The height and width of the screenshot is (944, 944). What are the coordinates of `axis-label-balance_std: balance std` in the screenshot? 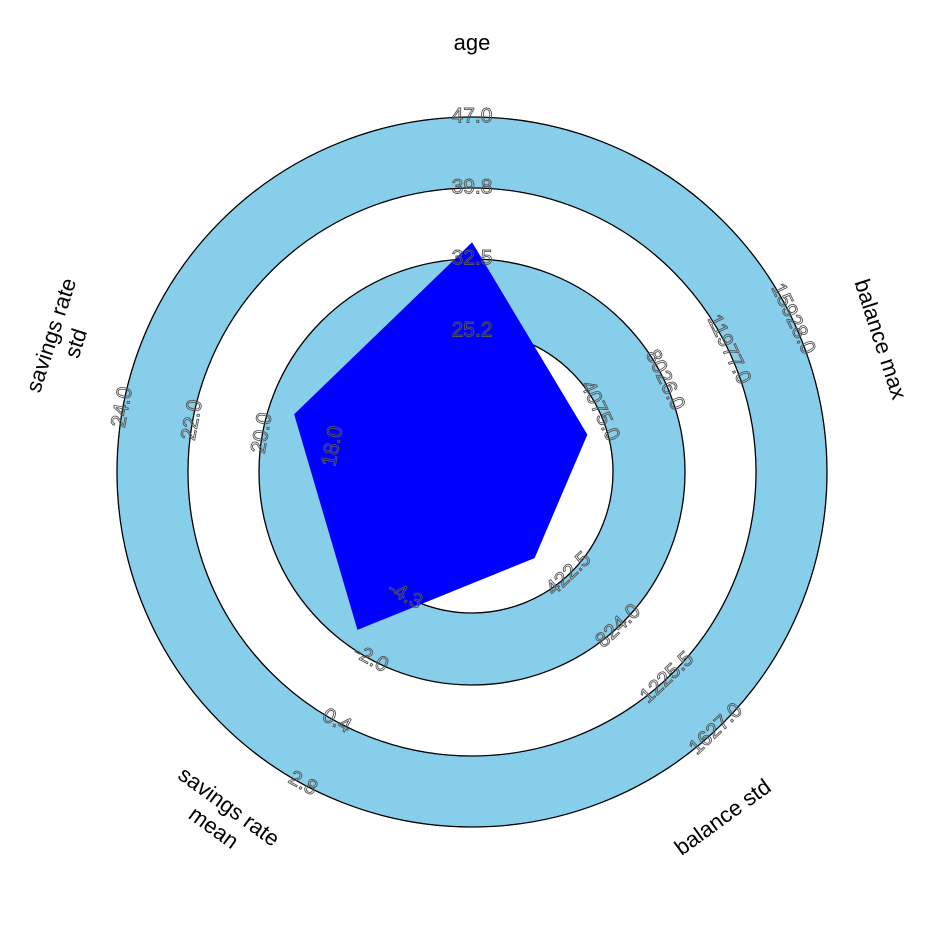 It's located at (723, 817).